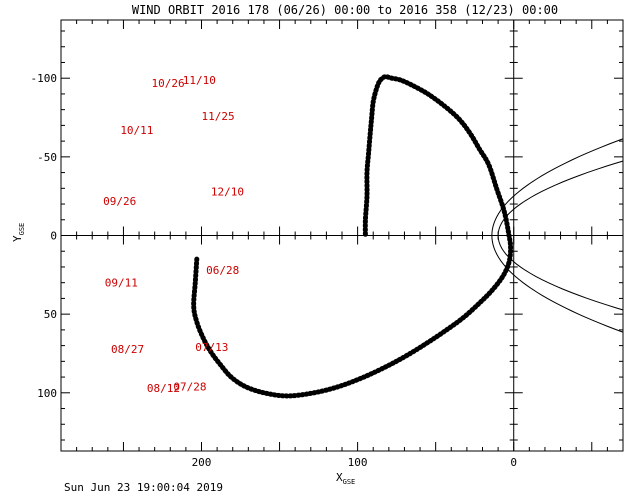 This screenshot has height=494, width=640. What do you see at coordinates (53, 236) in the screenshot?
I see `y-tick-label: 0` at bounding box center [53, 236].